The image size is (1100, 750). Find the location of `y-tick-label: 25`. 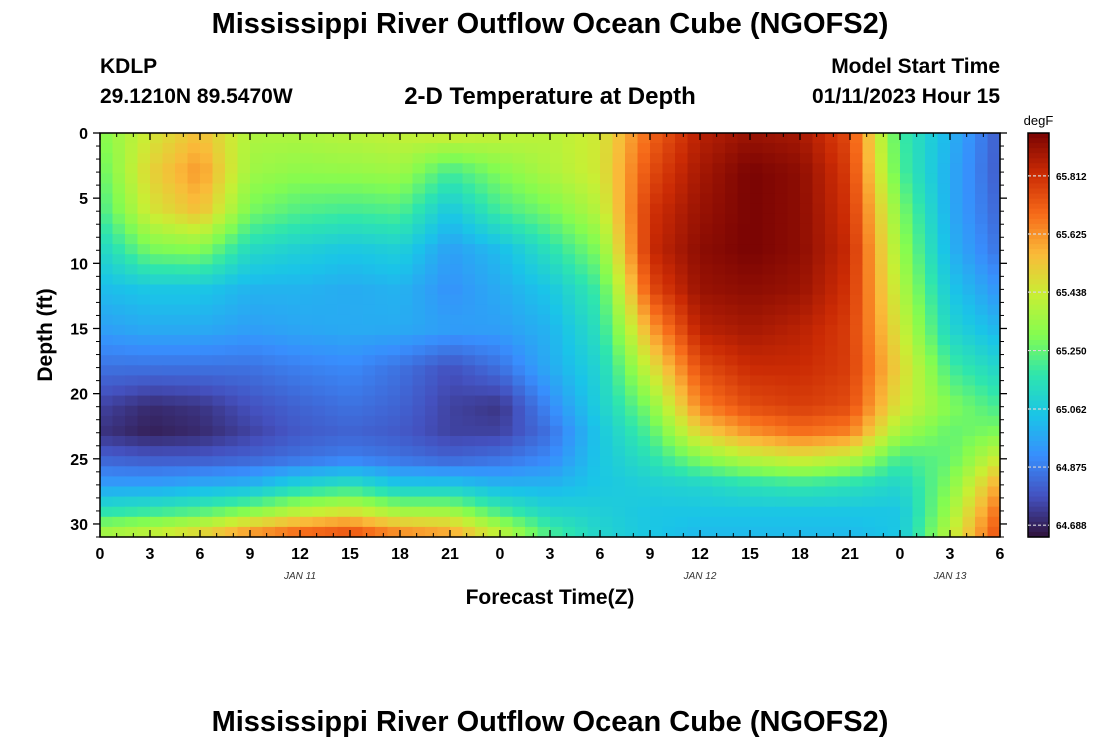

y-tick-label: 25 is located at coordinates (79, 460).